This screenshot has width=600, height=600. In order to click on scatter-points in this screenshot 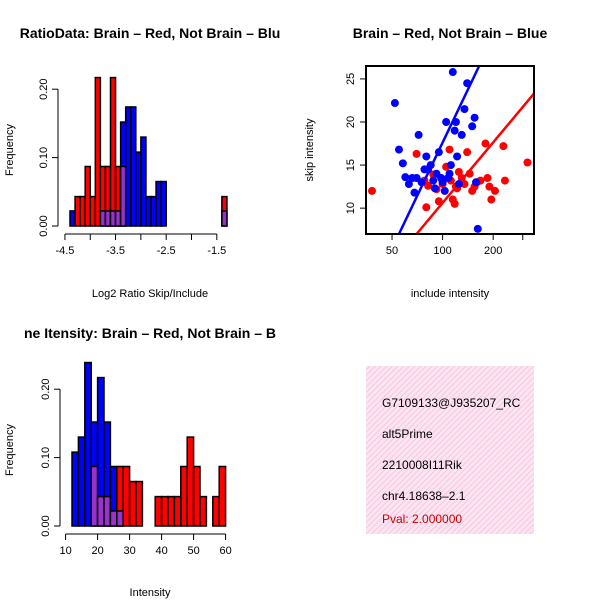, I will do `click(451, 150)`.